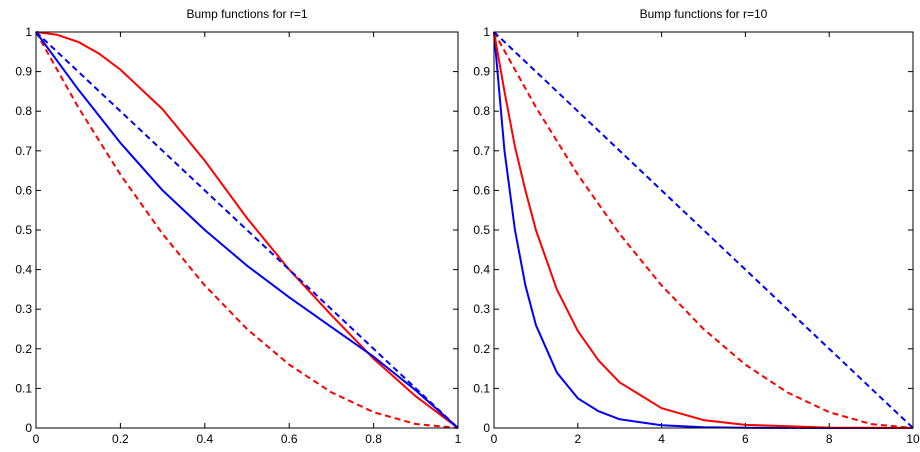 The height and width of the screenshot is (452, 920). What do you see at coordinates (829, 439) in the screenshot?
I see `x-tick-label: 8` at bounding box center [829, 439].